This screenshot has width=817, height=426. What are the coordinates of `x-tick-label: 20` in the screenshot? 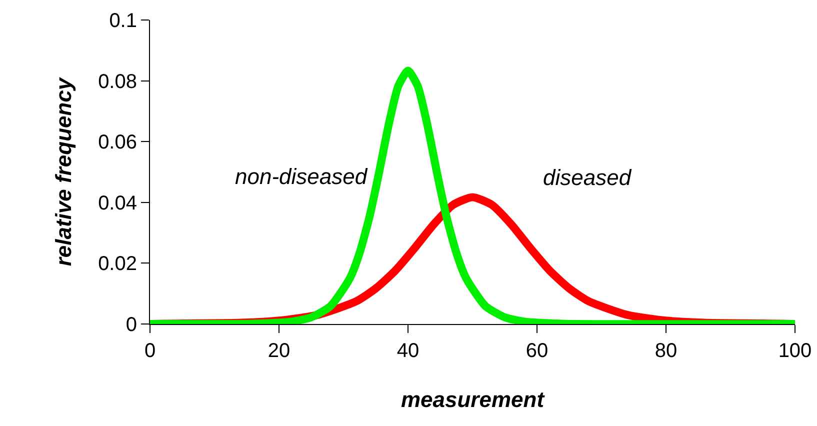 It's located at (279, 351).